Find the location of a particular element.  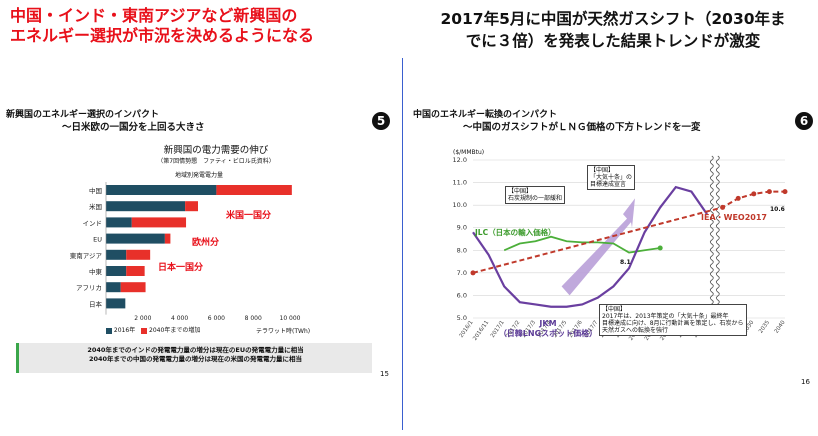

left-headline-line2: エネルギー選択が市況を決めるようになる is located at coordinates (162, 35).